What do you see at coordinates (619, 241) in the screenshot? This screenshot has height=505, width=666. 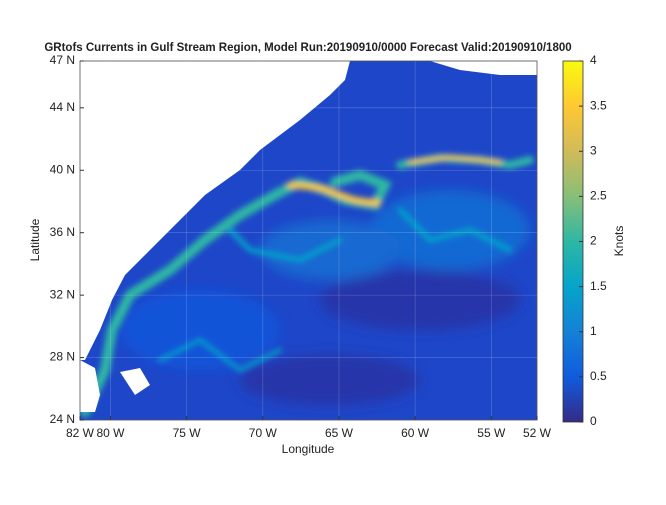 I see `colorbar-label: Knots` at bounding box center [619, 241].